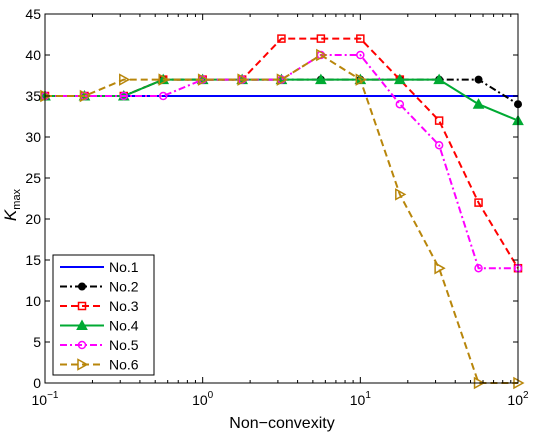  I want to click on legend-label: No.3, so click(124, 306).